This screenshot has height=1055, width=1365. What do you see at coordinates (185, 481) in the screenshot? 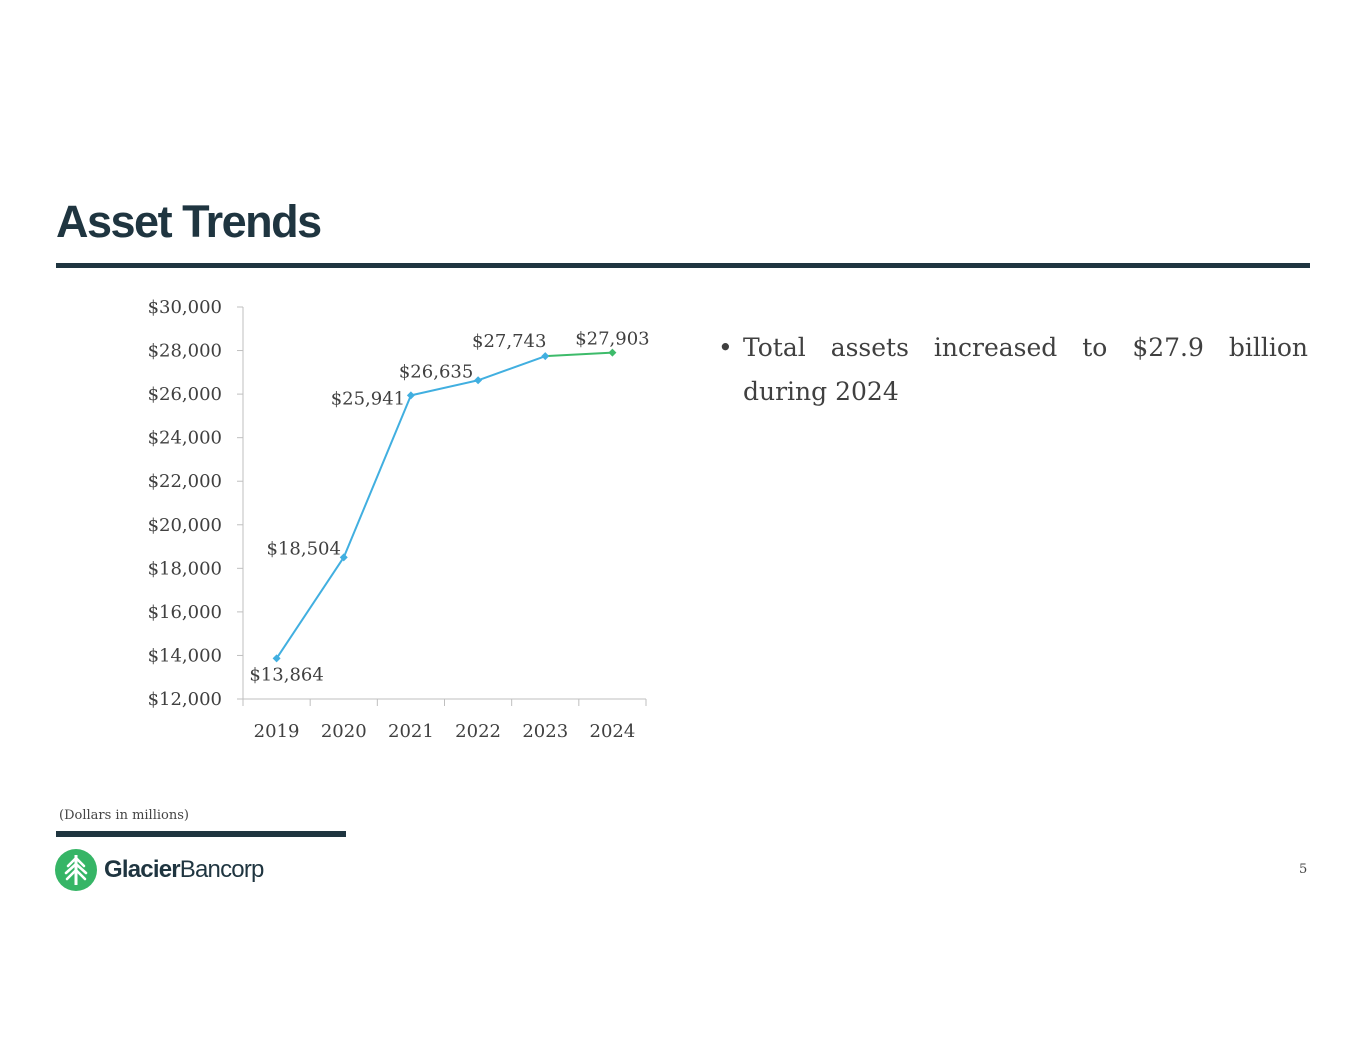
I see `y-tick-label: $22,000` at bounding box center [185, 481].